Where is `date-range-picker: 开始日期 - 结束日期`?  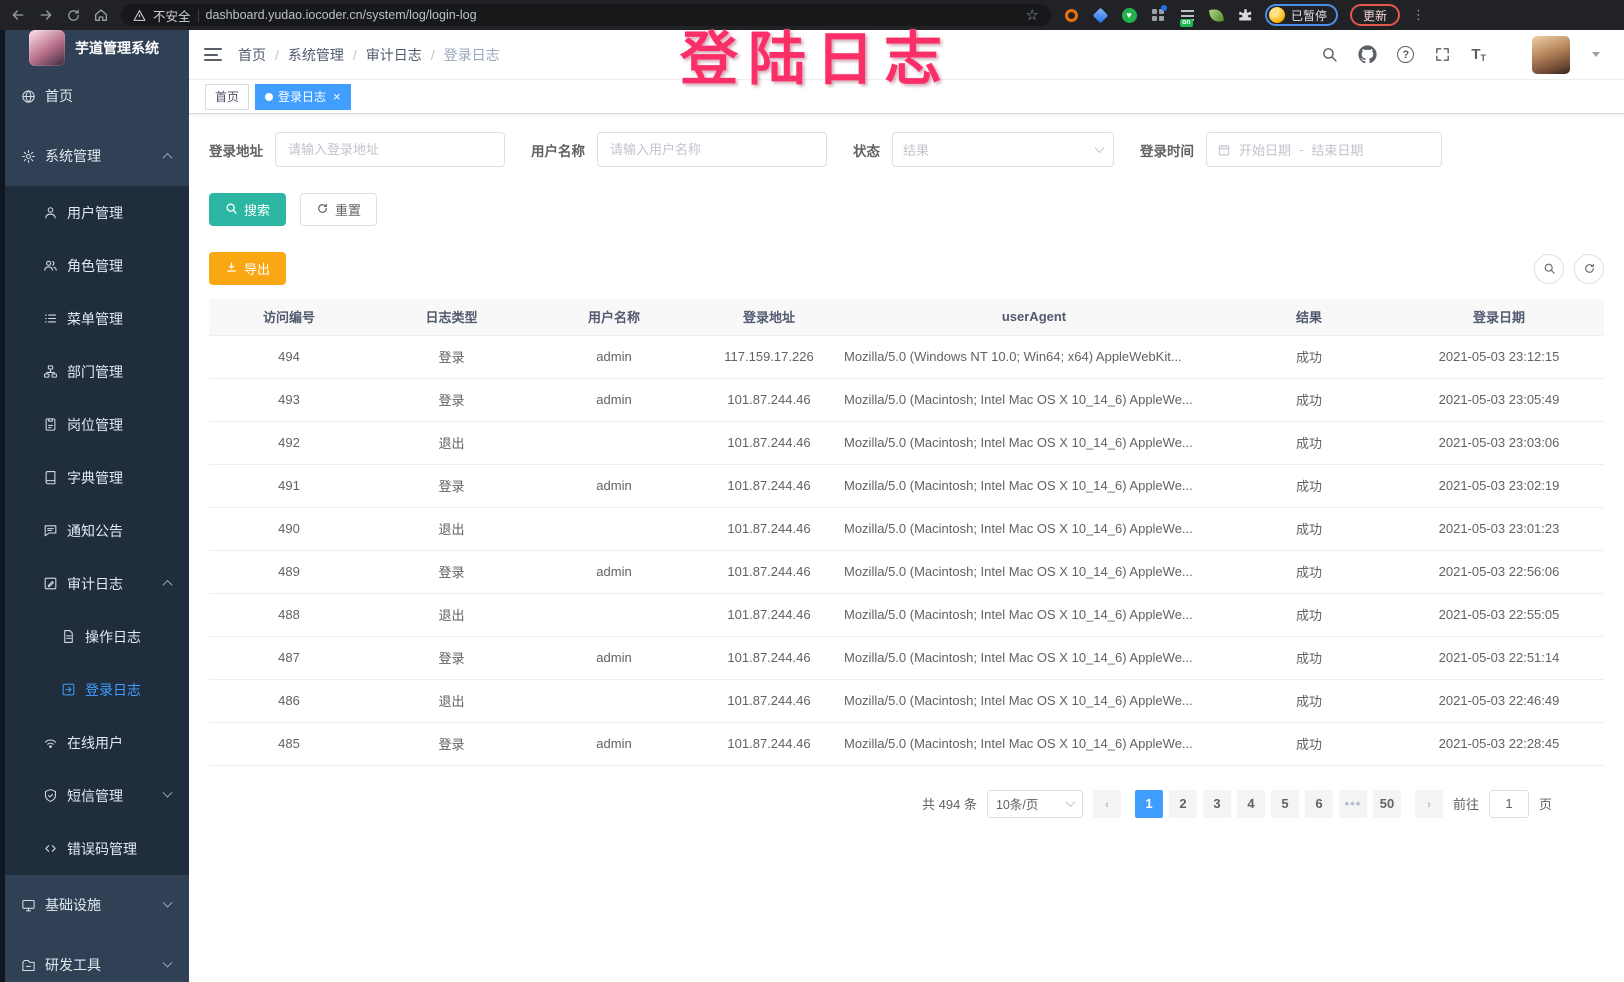
date-range-picker: 开始日期 - 结束日期 is located at coordinates (1324, 149).